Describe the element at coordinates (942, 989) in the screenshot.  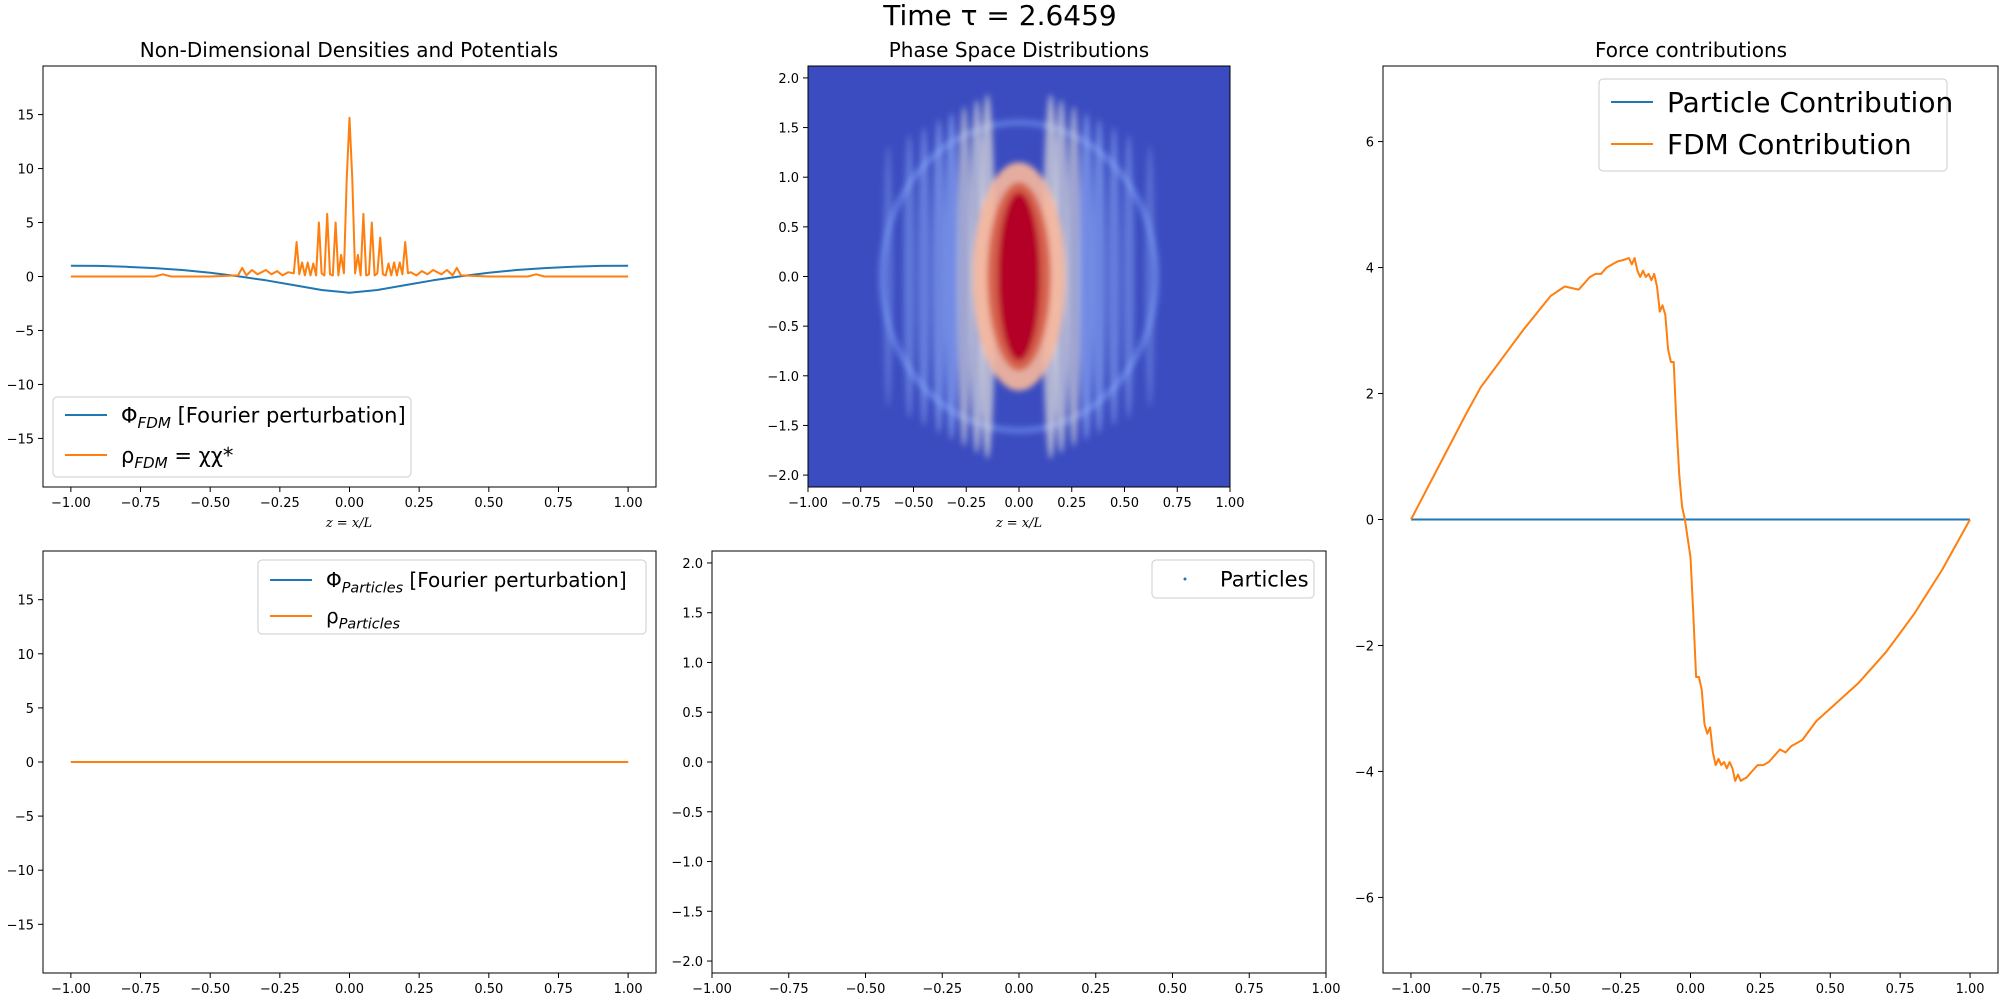
I see `phase_particles-xtick-label: −0.25` at that location.